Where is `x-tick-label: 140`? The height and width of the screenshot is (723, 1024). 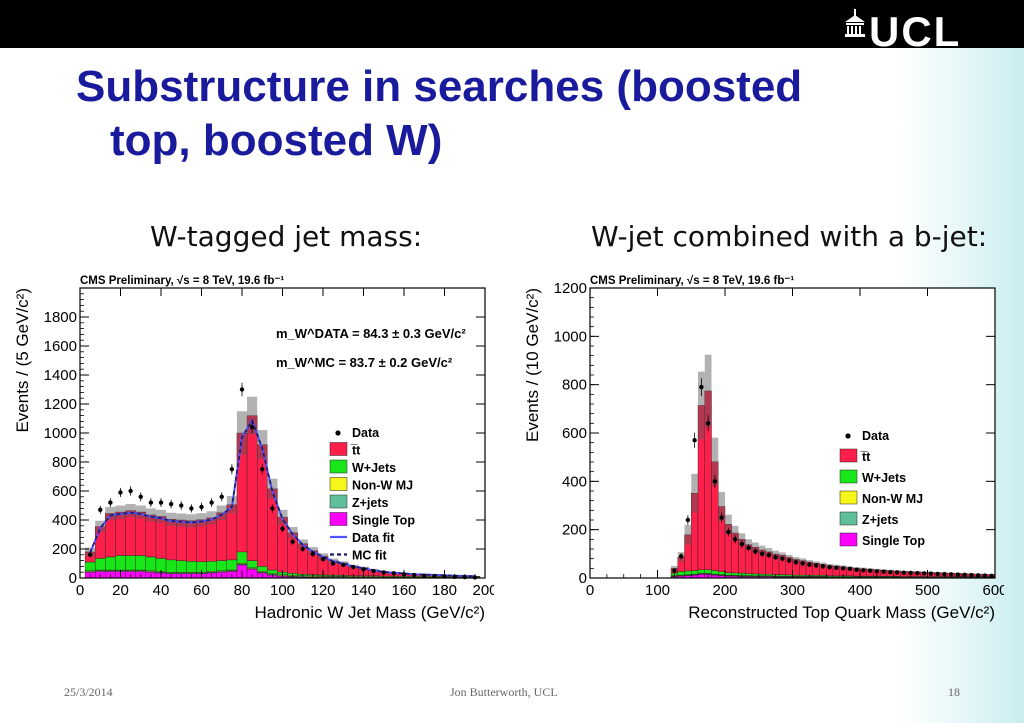
x-tick-label: 140 is located at coordinates (363, 590).